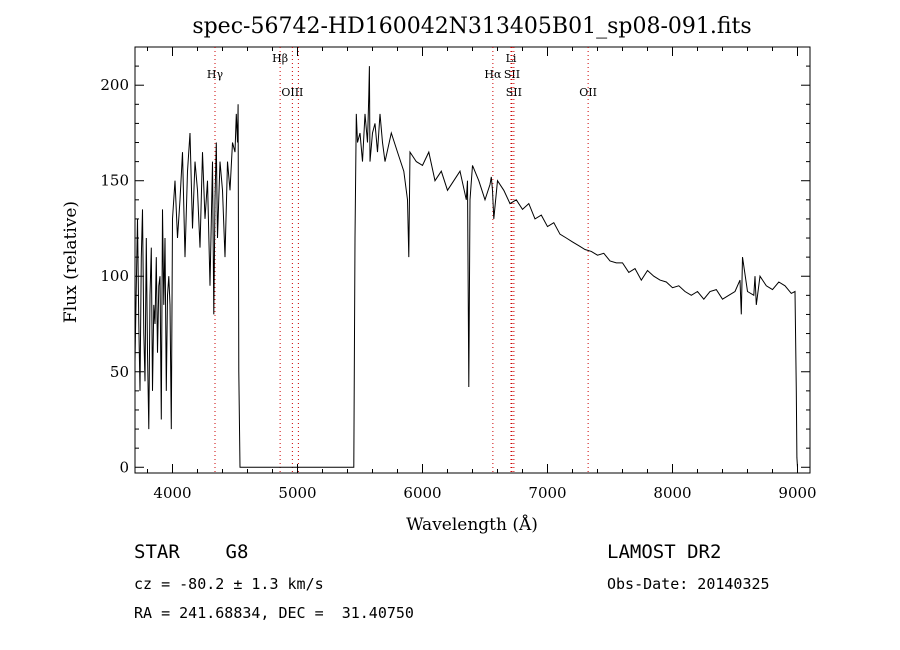 This screenshot has width=900, height=650. I want to click on survey-name-text: LAMOST DR2, so click(664, 552).